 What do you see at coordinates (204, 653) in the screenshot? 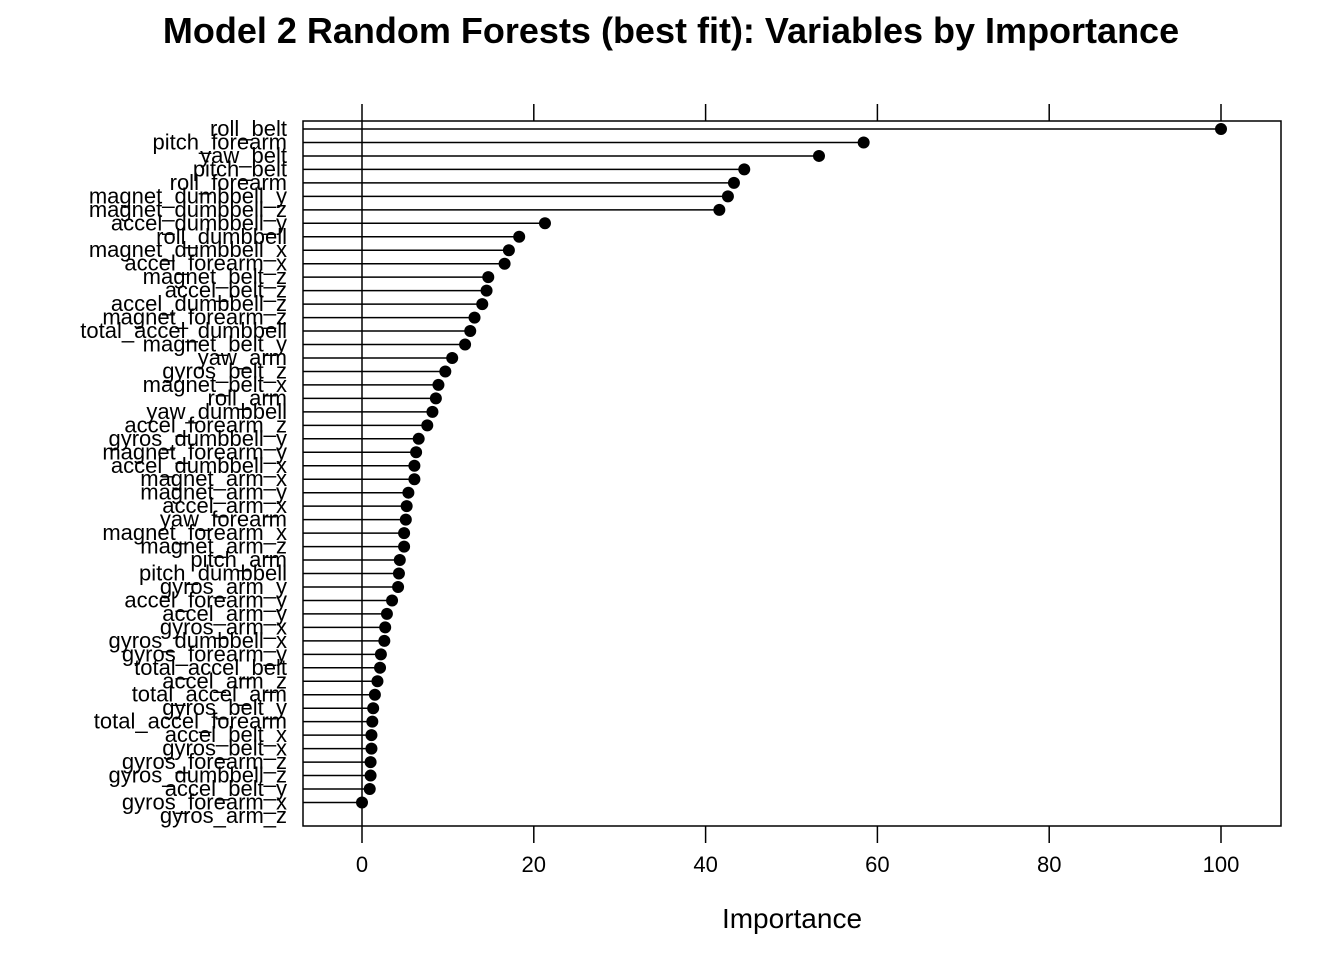
I see `variable-label: gyros_forearm_y` at bounding box center [204, 653].